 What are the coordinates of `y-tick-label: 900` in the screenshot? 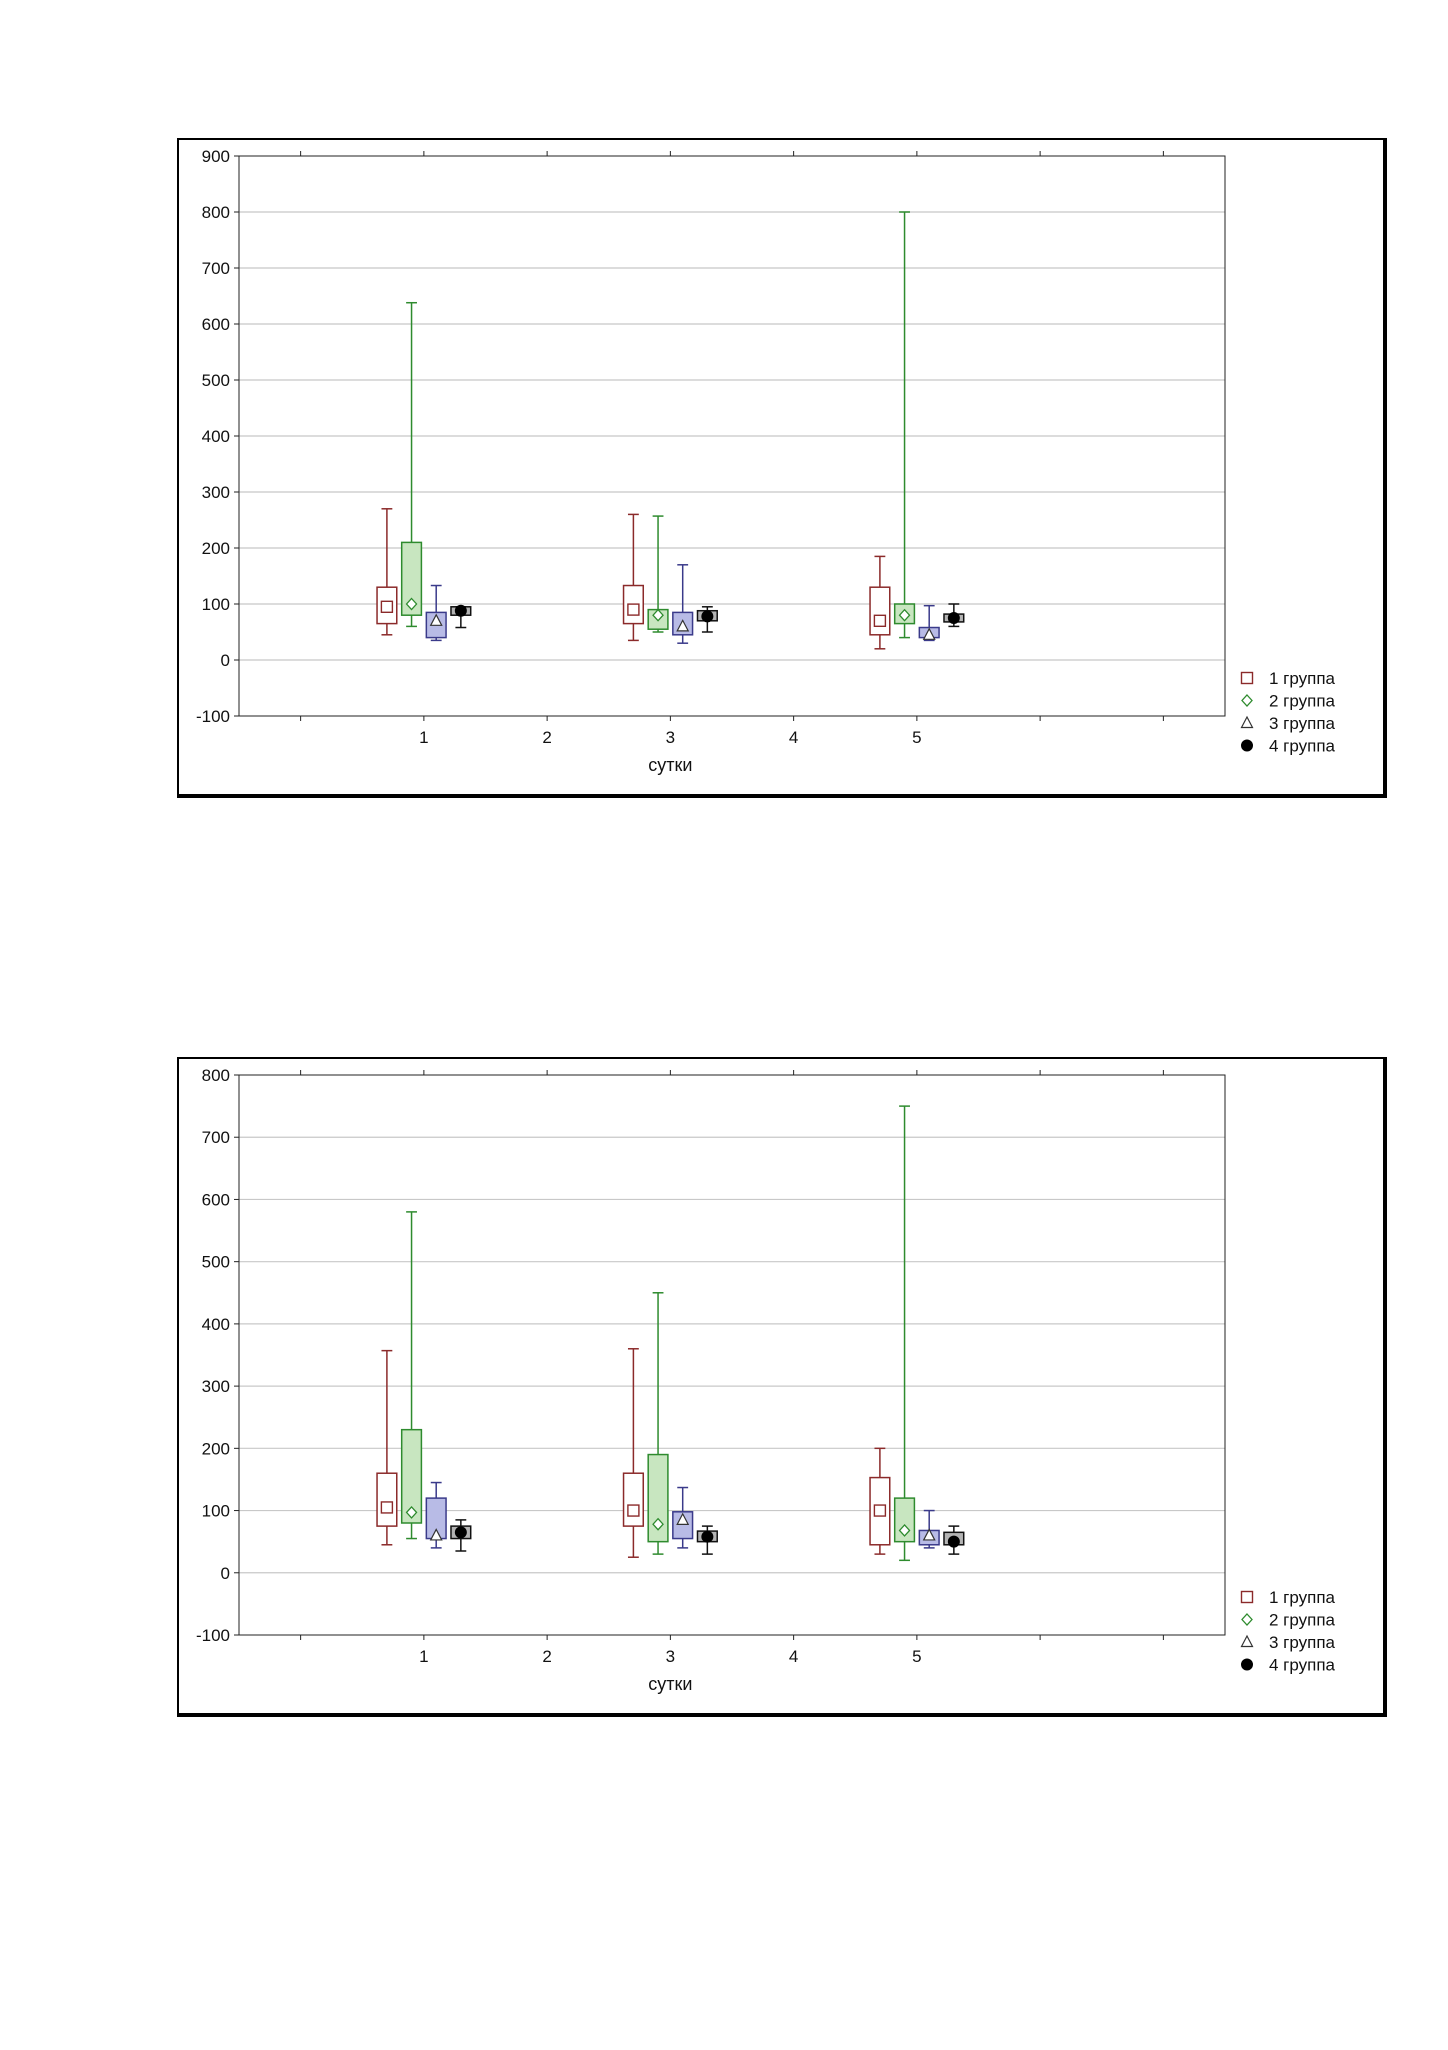 It's located at (216, 156).